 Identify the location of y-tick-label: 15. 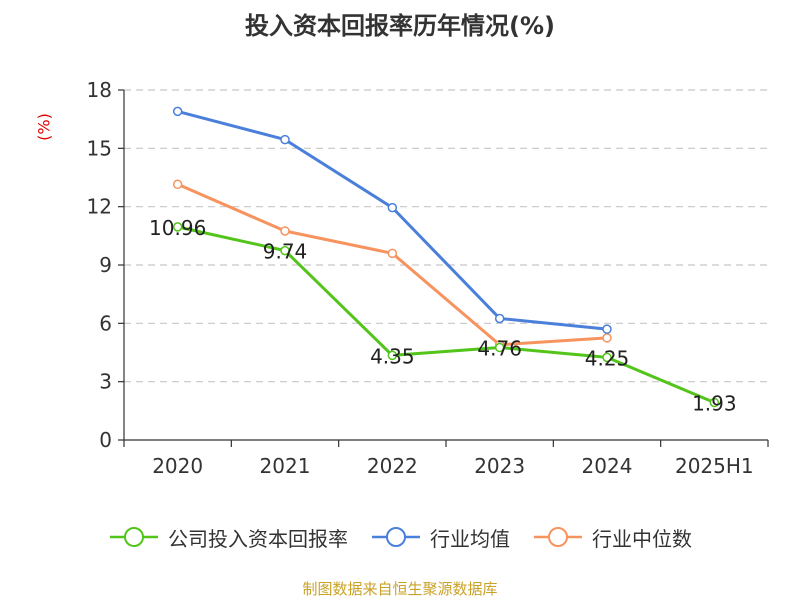
(99, 148).